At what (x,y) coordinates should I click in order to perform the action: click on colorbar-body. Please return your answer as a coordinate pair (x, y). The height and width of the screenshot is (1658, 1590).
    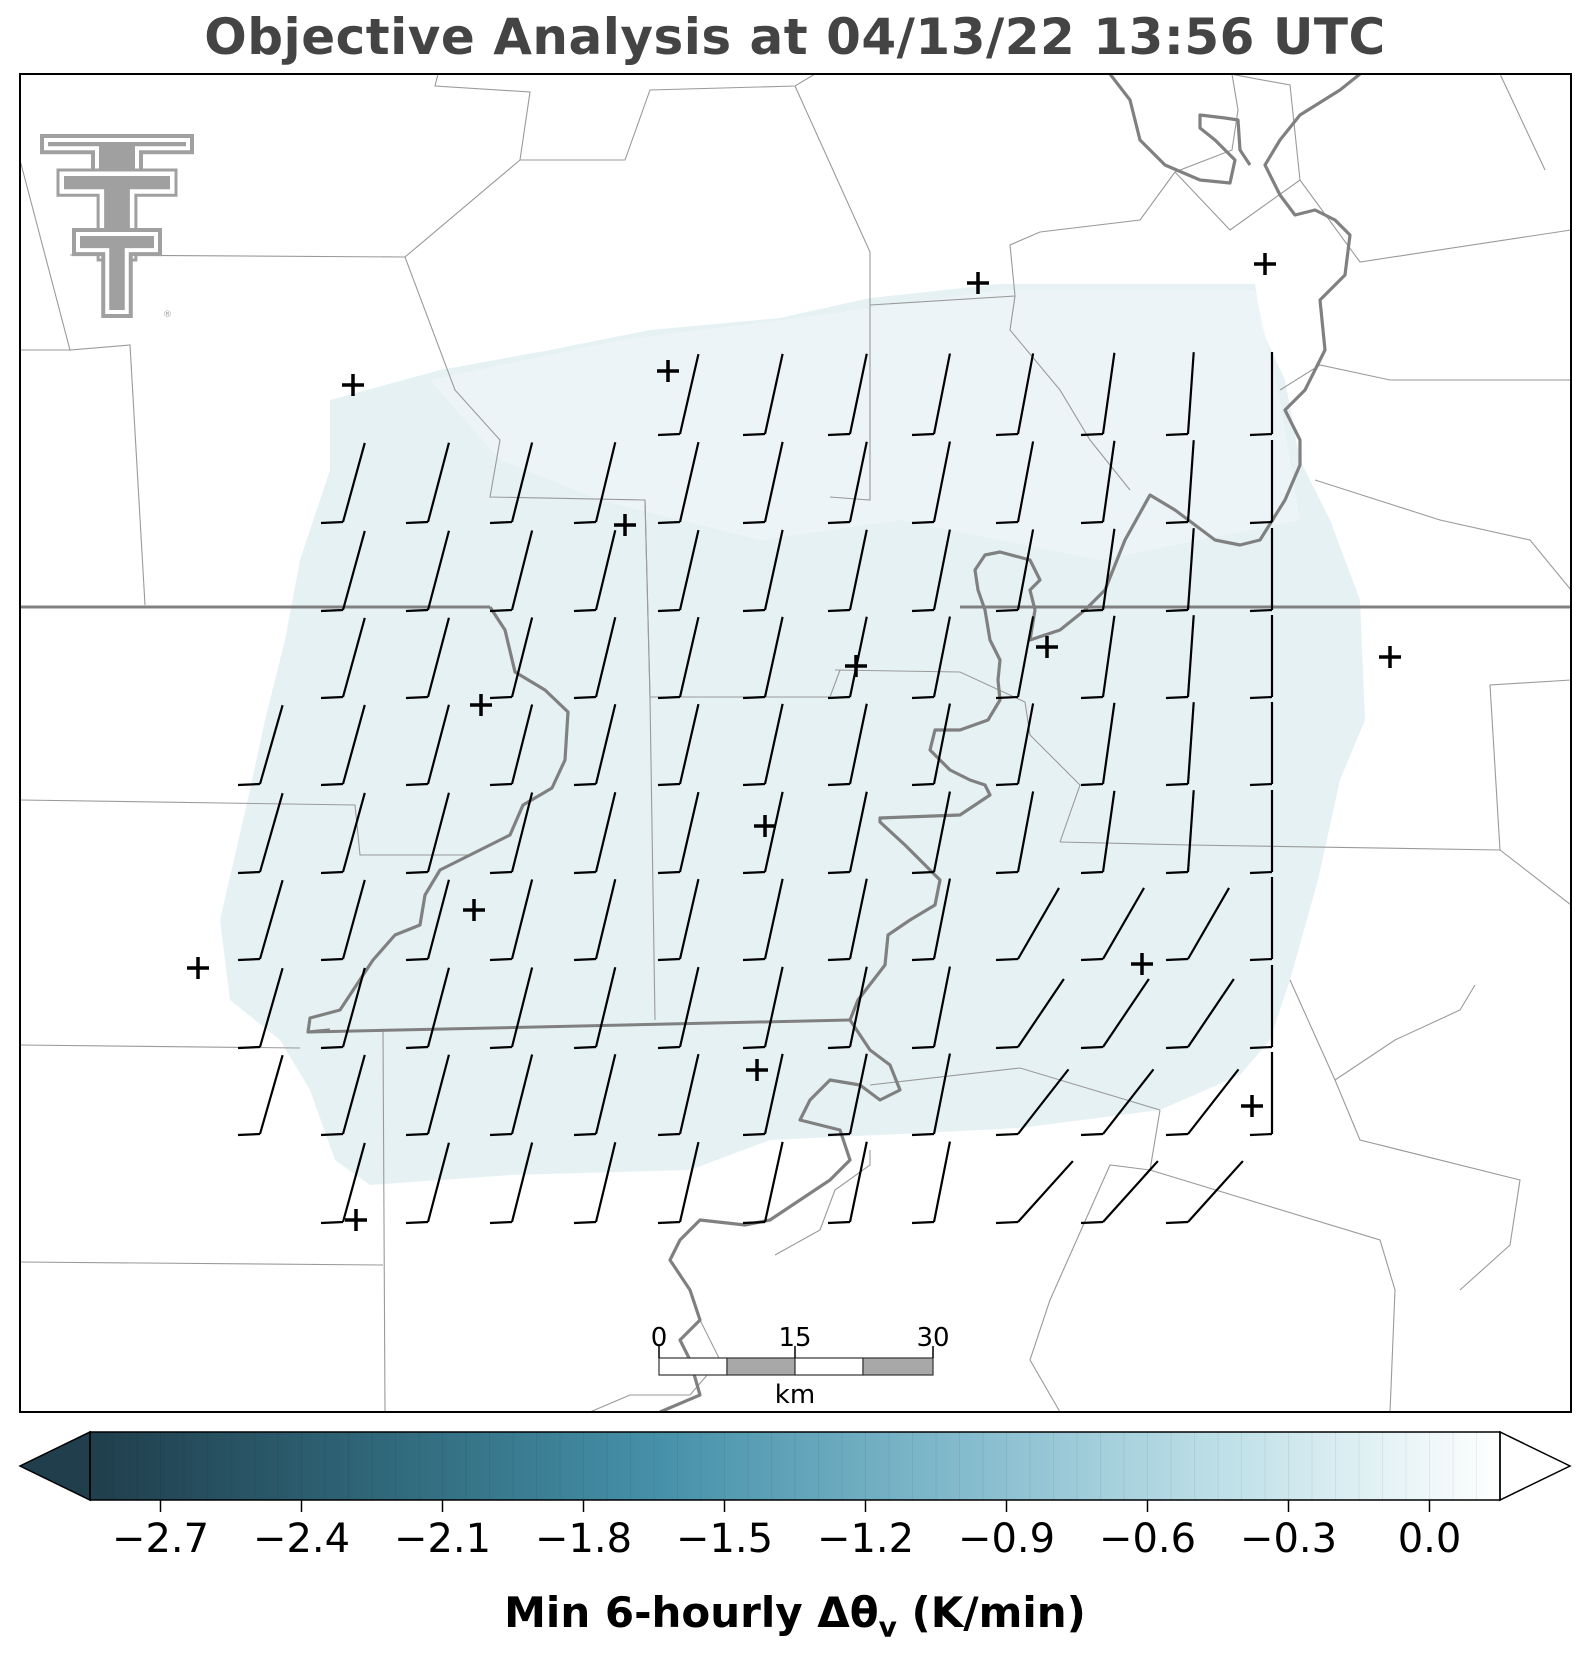
    Looking at the image, I should click on (795, 1466).